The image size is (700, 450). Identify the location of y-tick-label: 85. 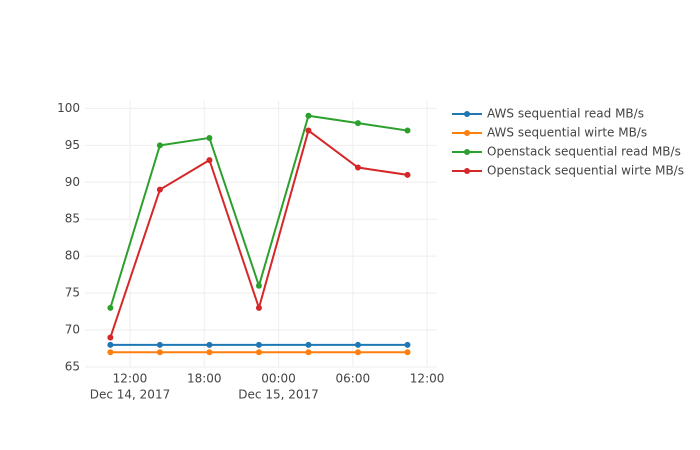
(72, 219).